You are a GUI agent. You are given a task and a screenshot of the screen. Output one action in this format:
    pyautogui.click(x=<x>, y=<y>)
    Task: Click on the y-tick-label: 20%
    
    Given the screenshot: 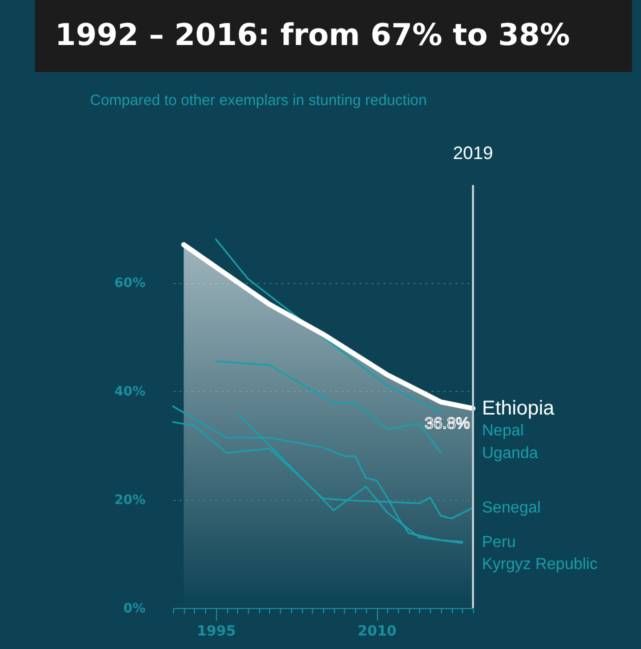 What is the action you would take?
    pyautogui.click(x=130, y=500)
    